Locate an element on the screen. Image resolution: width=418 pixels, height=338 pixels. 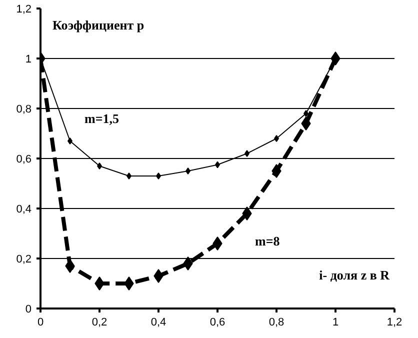
y-axis-title: Коэффициент p is located at coordinates (98, 25).